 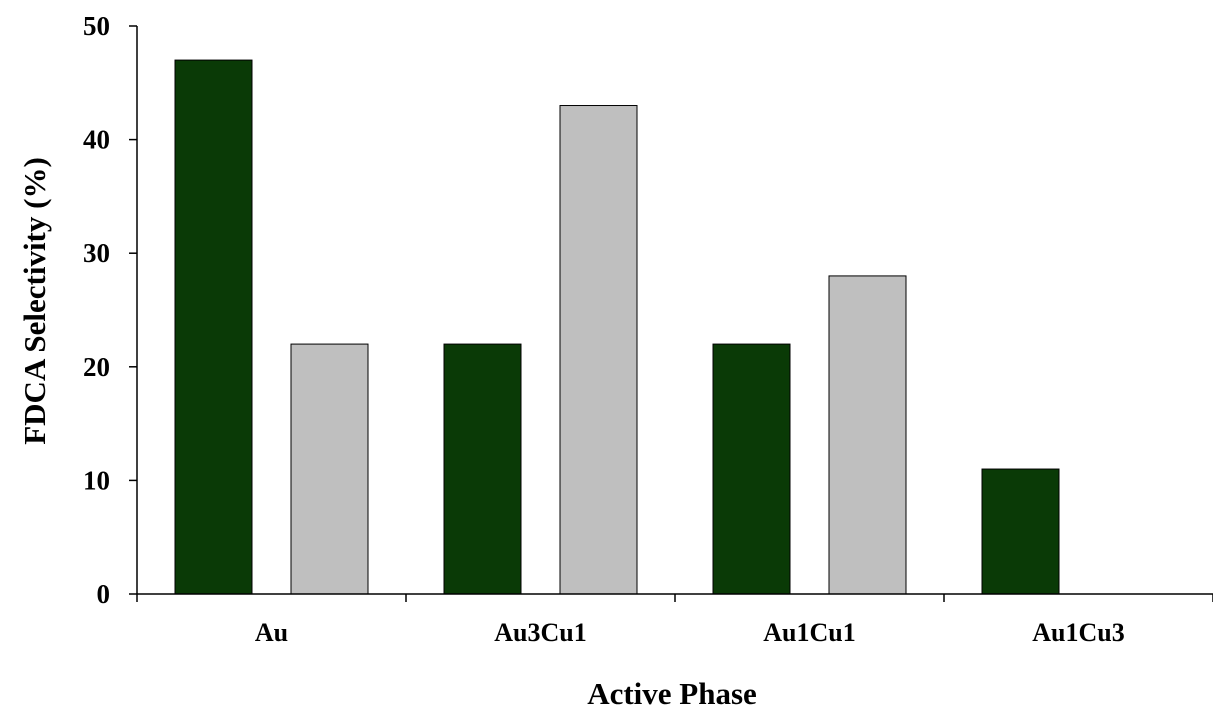 I want to click on y-axis-title: FDCA Selectivity (%), so click(x=34, y=301).